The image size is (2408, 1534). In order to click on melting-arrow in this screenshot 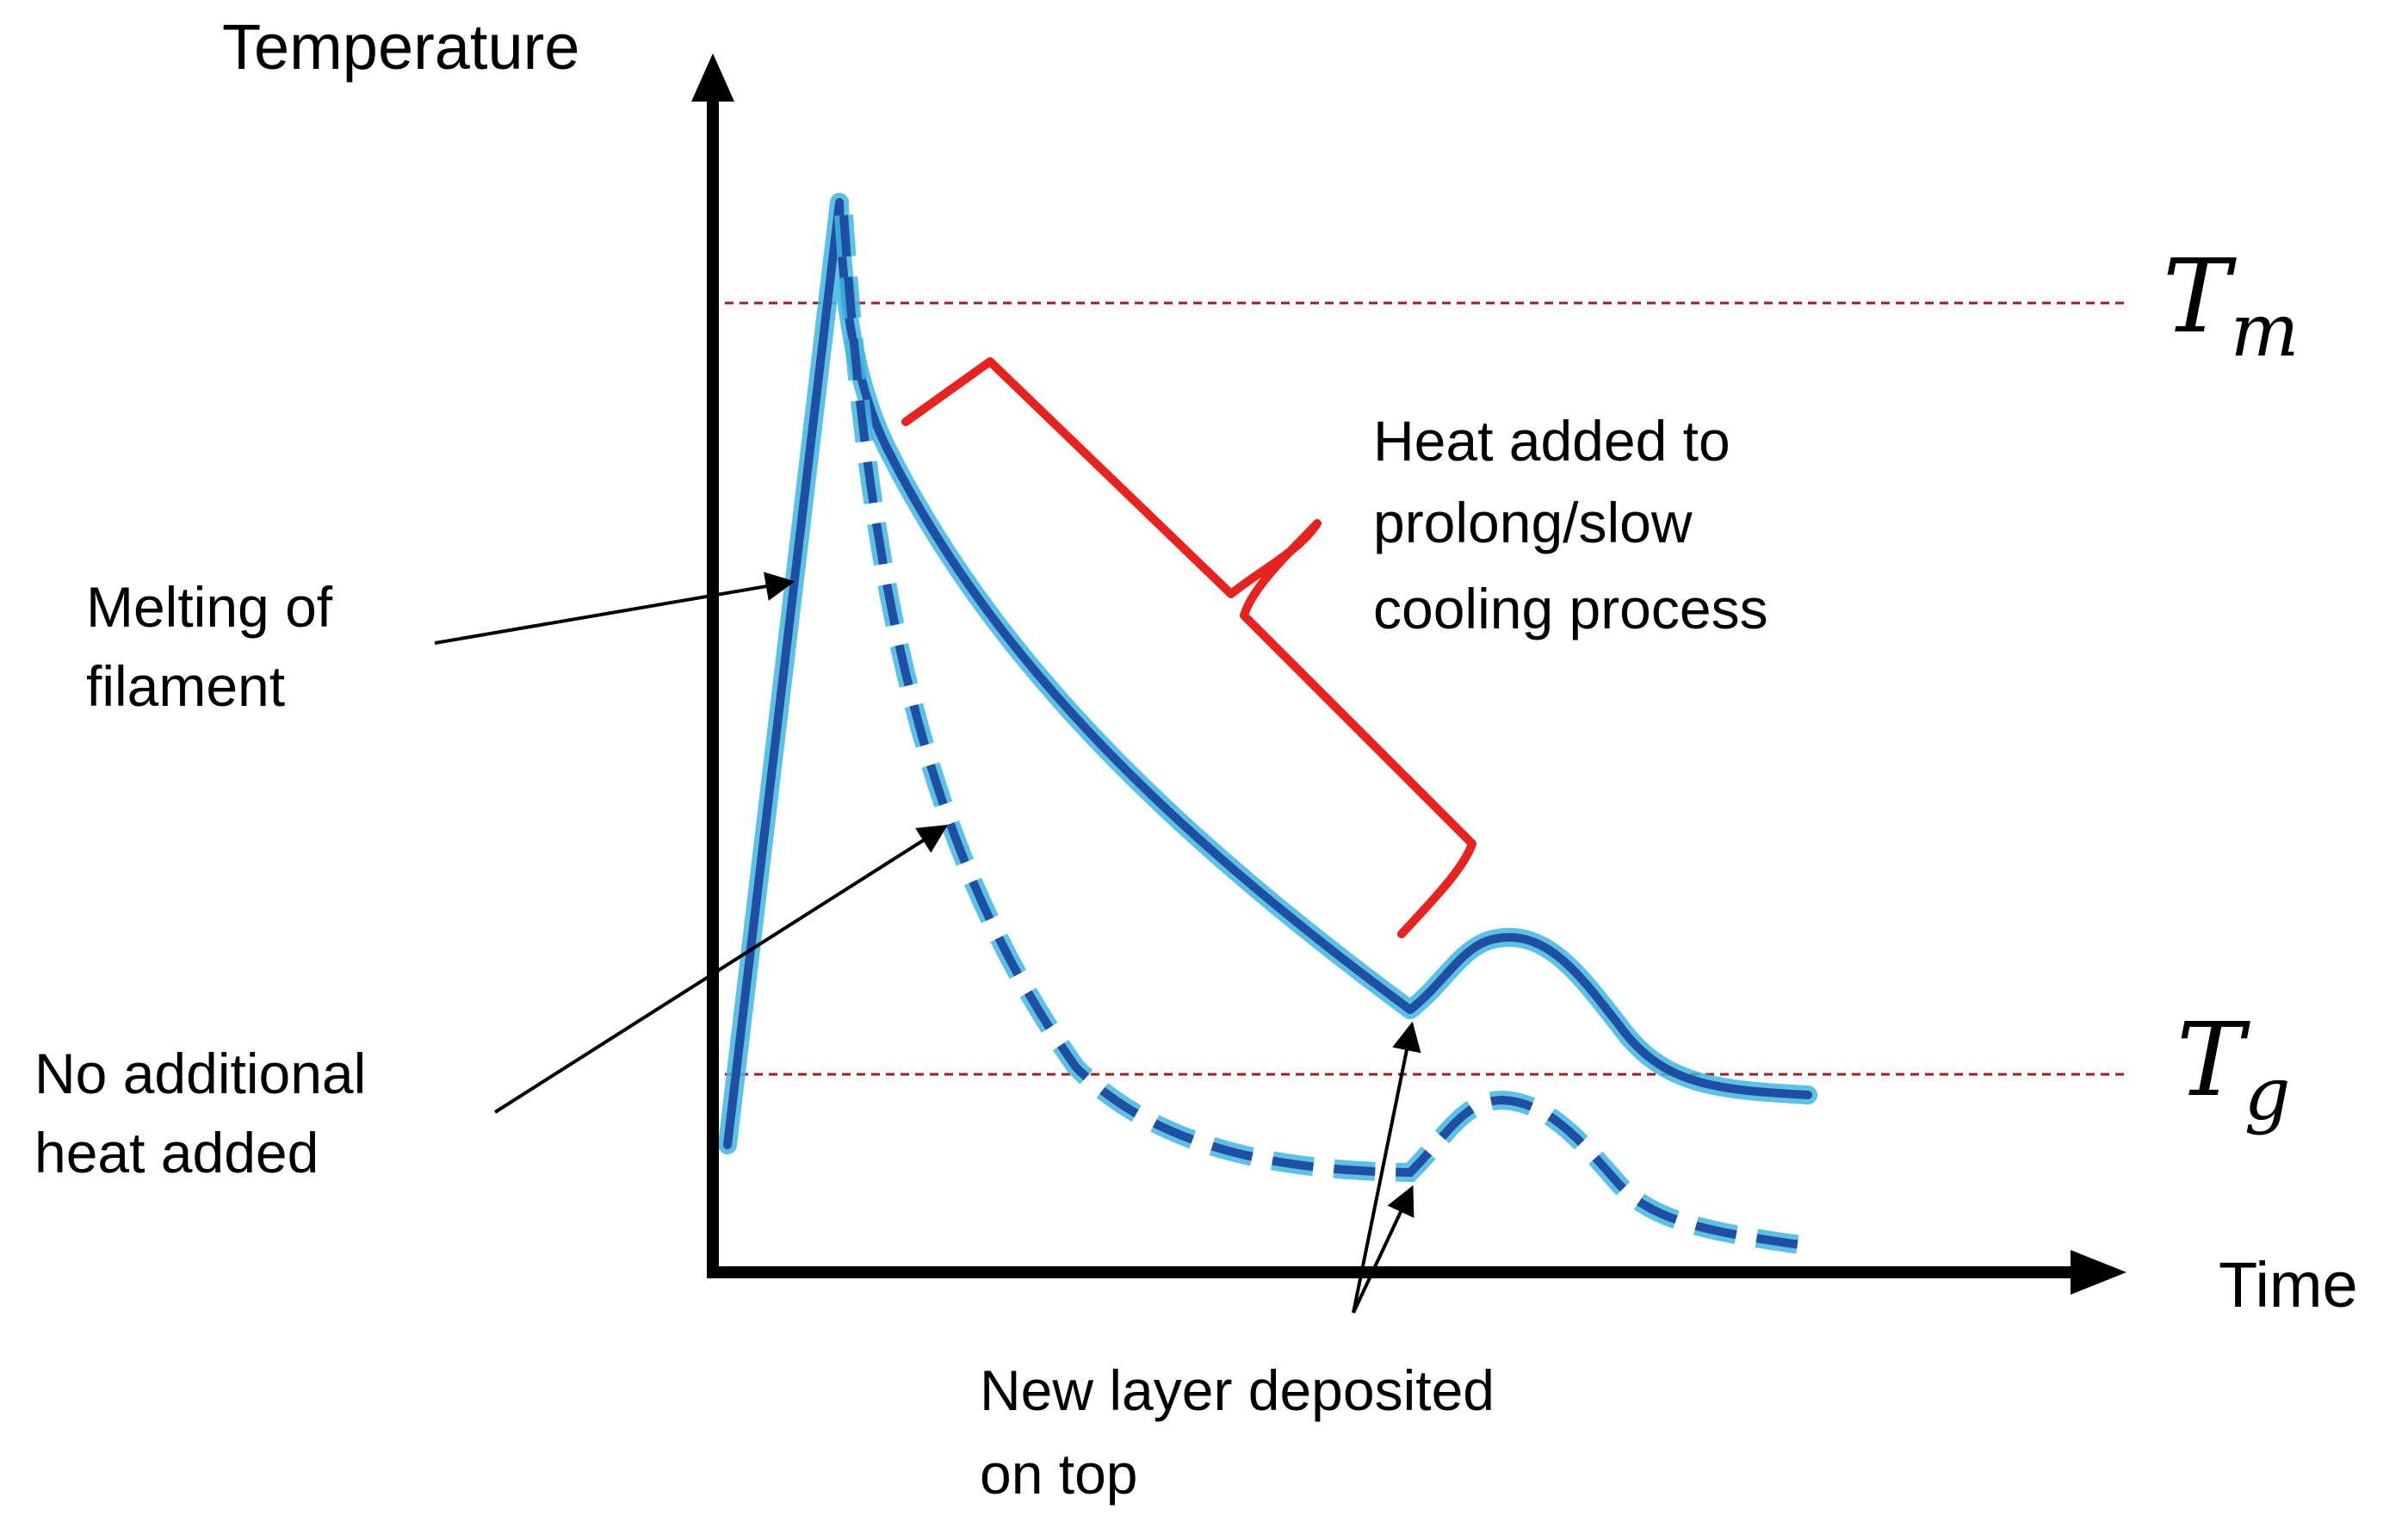, I will do `click(614, 608)`.